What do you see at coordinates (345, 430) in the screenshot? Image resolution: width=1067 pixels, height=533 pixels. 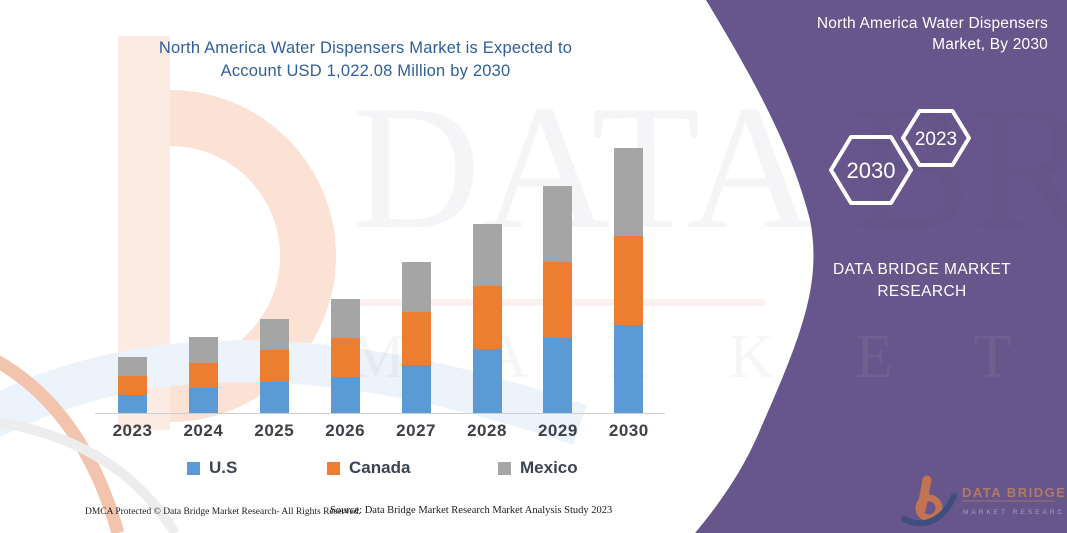 I see `x-axis-label-2026: 2026` at bounding box center [345, 430].